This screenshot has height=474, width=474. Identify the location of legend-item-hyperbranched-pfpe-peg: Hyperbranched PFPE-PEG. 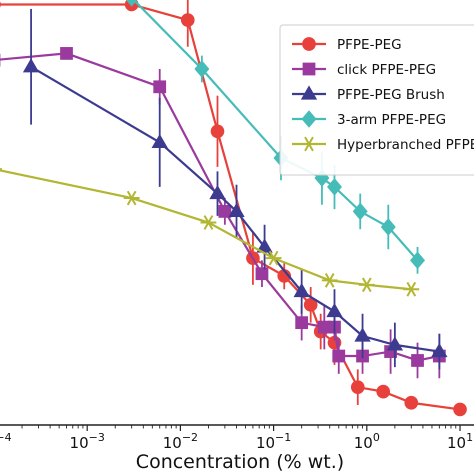
(383, 144).